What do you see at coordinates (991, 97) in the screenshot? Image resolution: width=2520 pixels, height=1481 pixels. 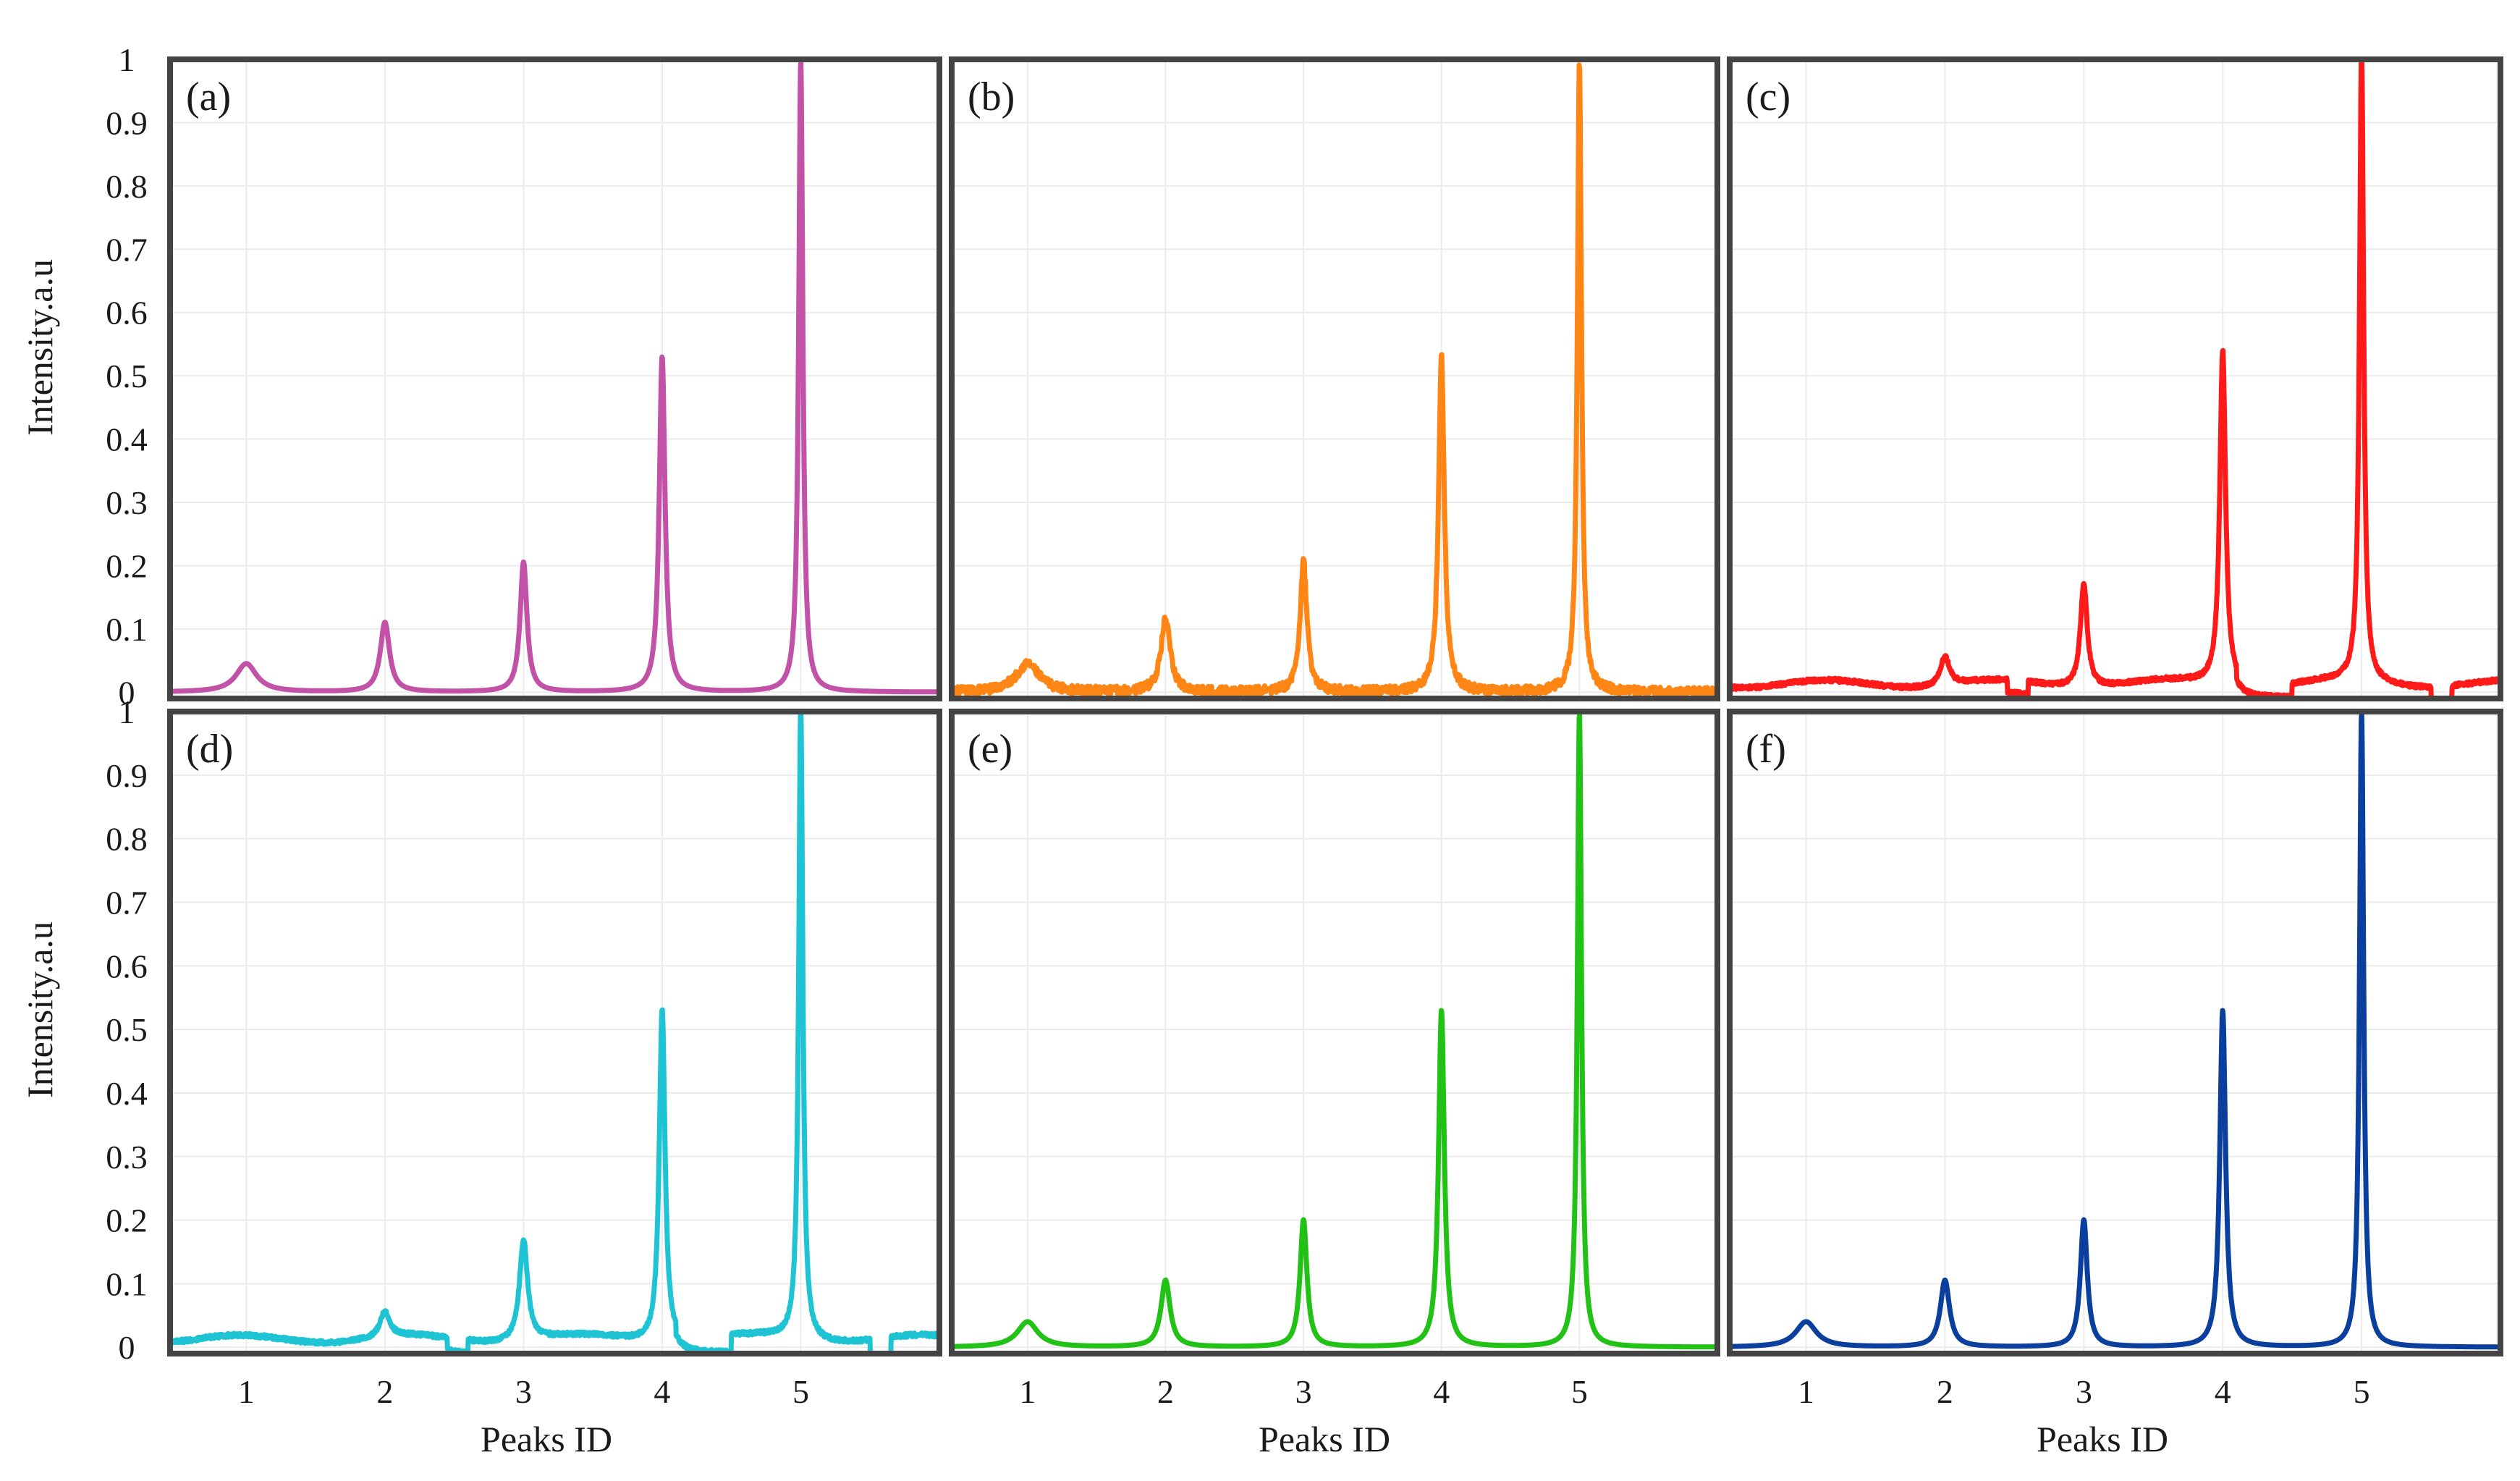 I see `panel-label-b: (b)` at bounding box center [991, 97].